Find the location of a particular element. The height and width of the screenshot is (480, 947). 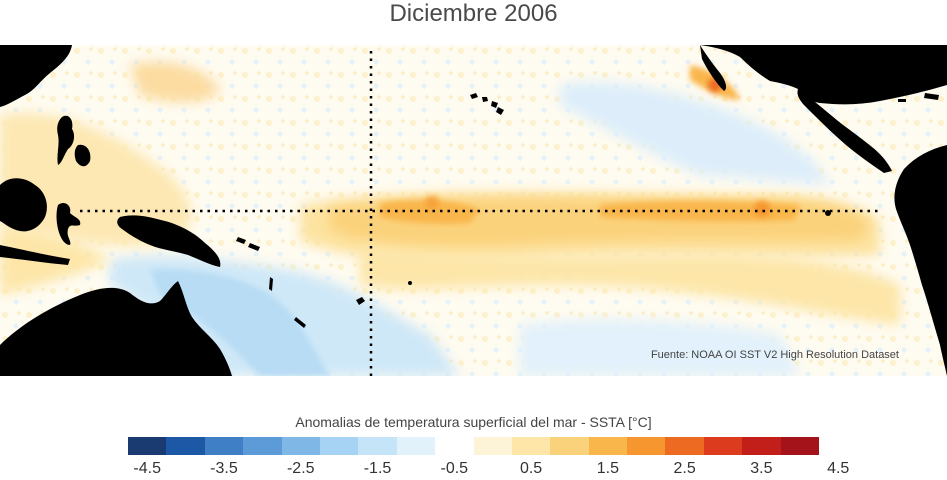

land-asia is located at coordinates (36, 76).